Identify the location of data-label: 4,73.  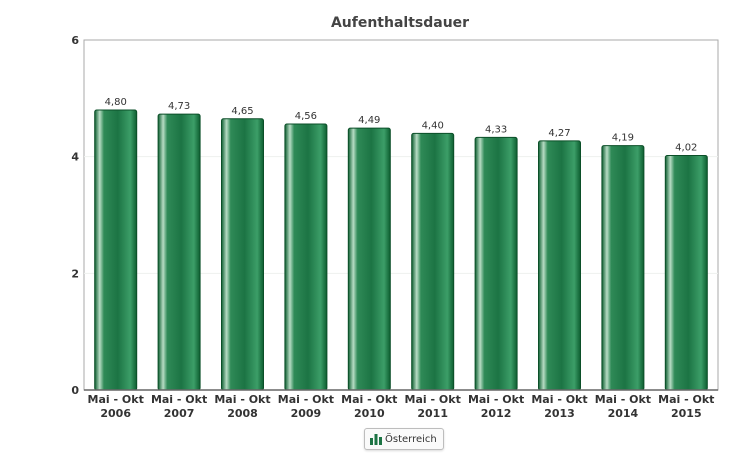
(179, 106).